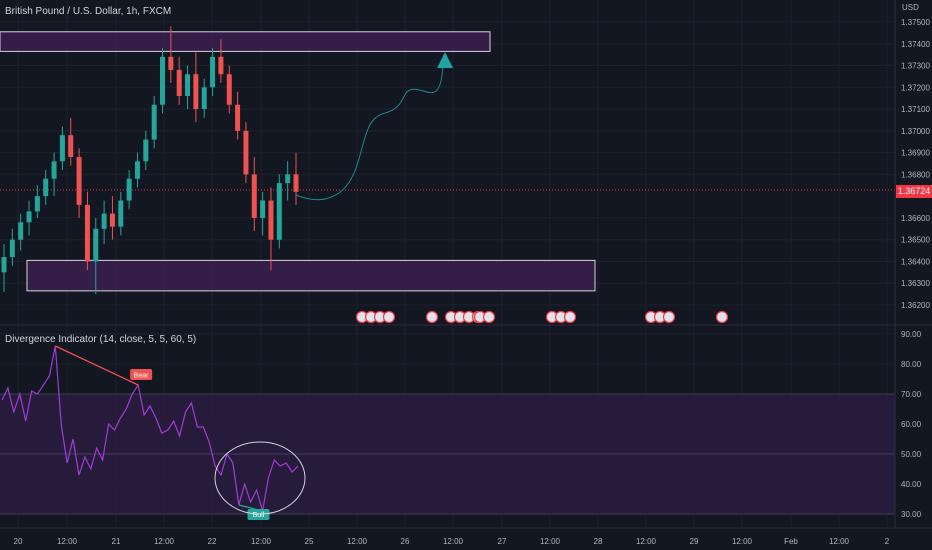  What do you see at coordinates (915, 22) in the screenshot?
I see `price-tick-label: 1.37500` at bounding box center [915, 22].